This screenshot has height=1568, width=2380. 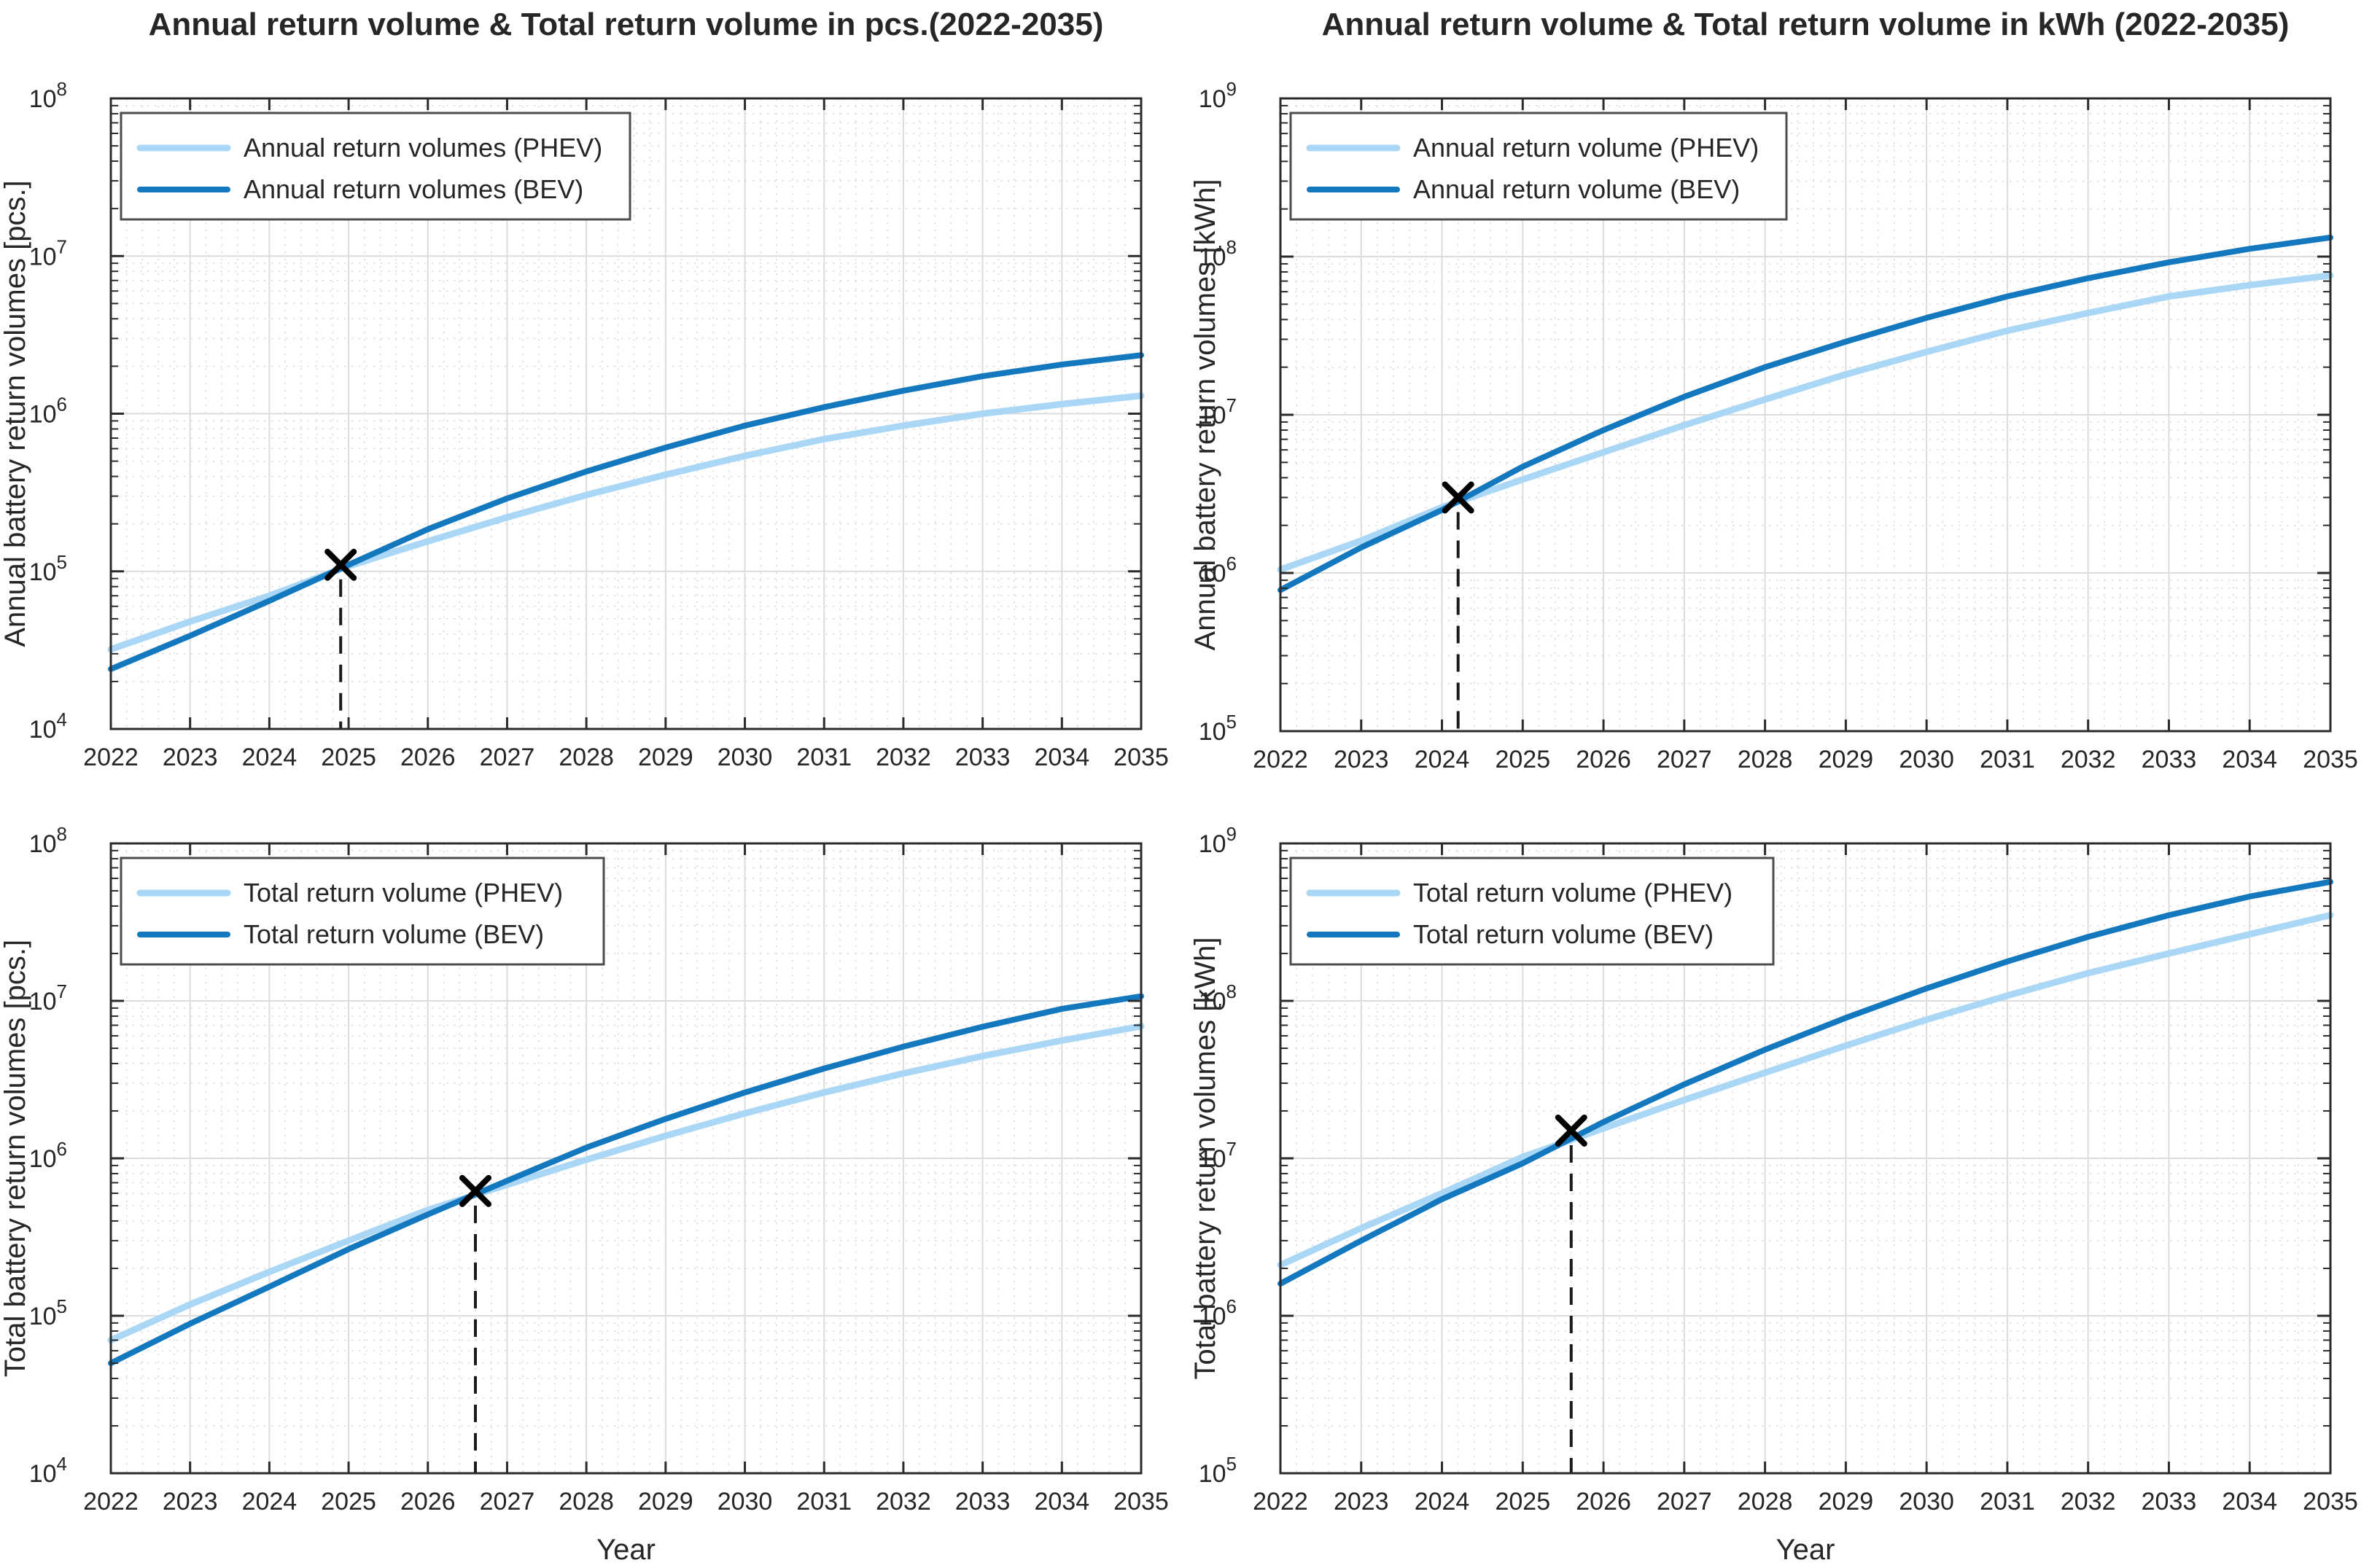 What do you see at coordinates (1205, 1159) in the screenshot?
I see `y-axis-label: Total battery return volumes [kWh]` at bounding box center [1205, 1159].